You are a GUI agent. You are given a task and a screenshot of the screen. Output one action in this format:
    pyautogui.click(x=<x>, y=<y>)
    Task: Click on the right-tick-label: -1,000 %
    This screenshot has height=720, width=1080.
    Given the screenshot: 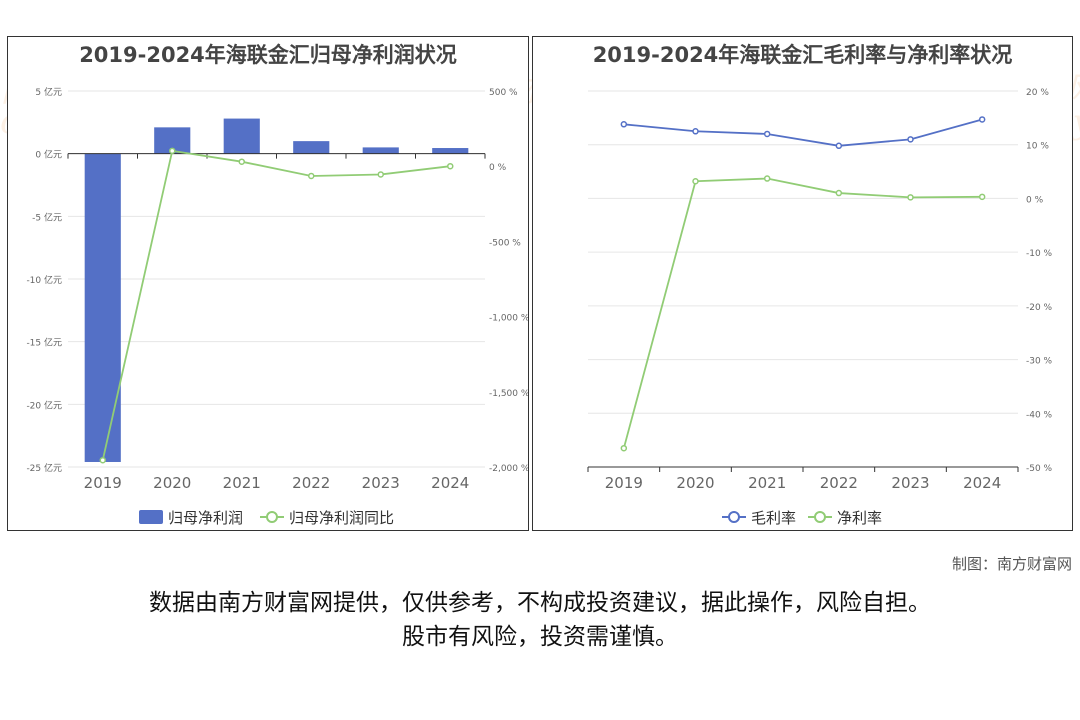 What is the action you would take?
    pyautogui.click(x=509, y=319)
    